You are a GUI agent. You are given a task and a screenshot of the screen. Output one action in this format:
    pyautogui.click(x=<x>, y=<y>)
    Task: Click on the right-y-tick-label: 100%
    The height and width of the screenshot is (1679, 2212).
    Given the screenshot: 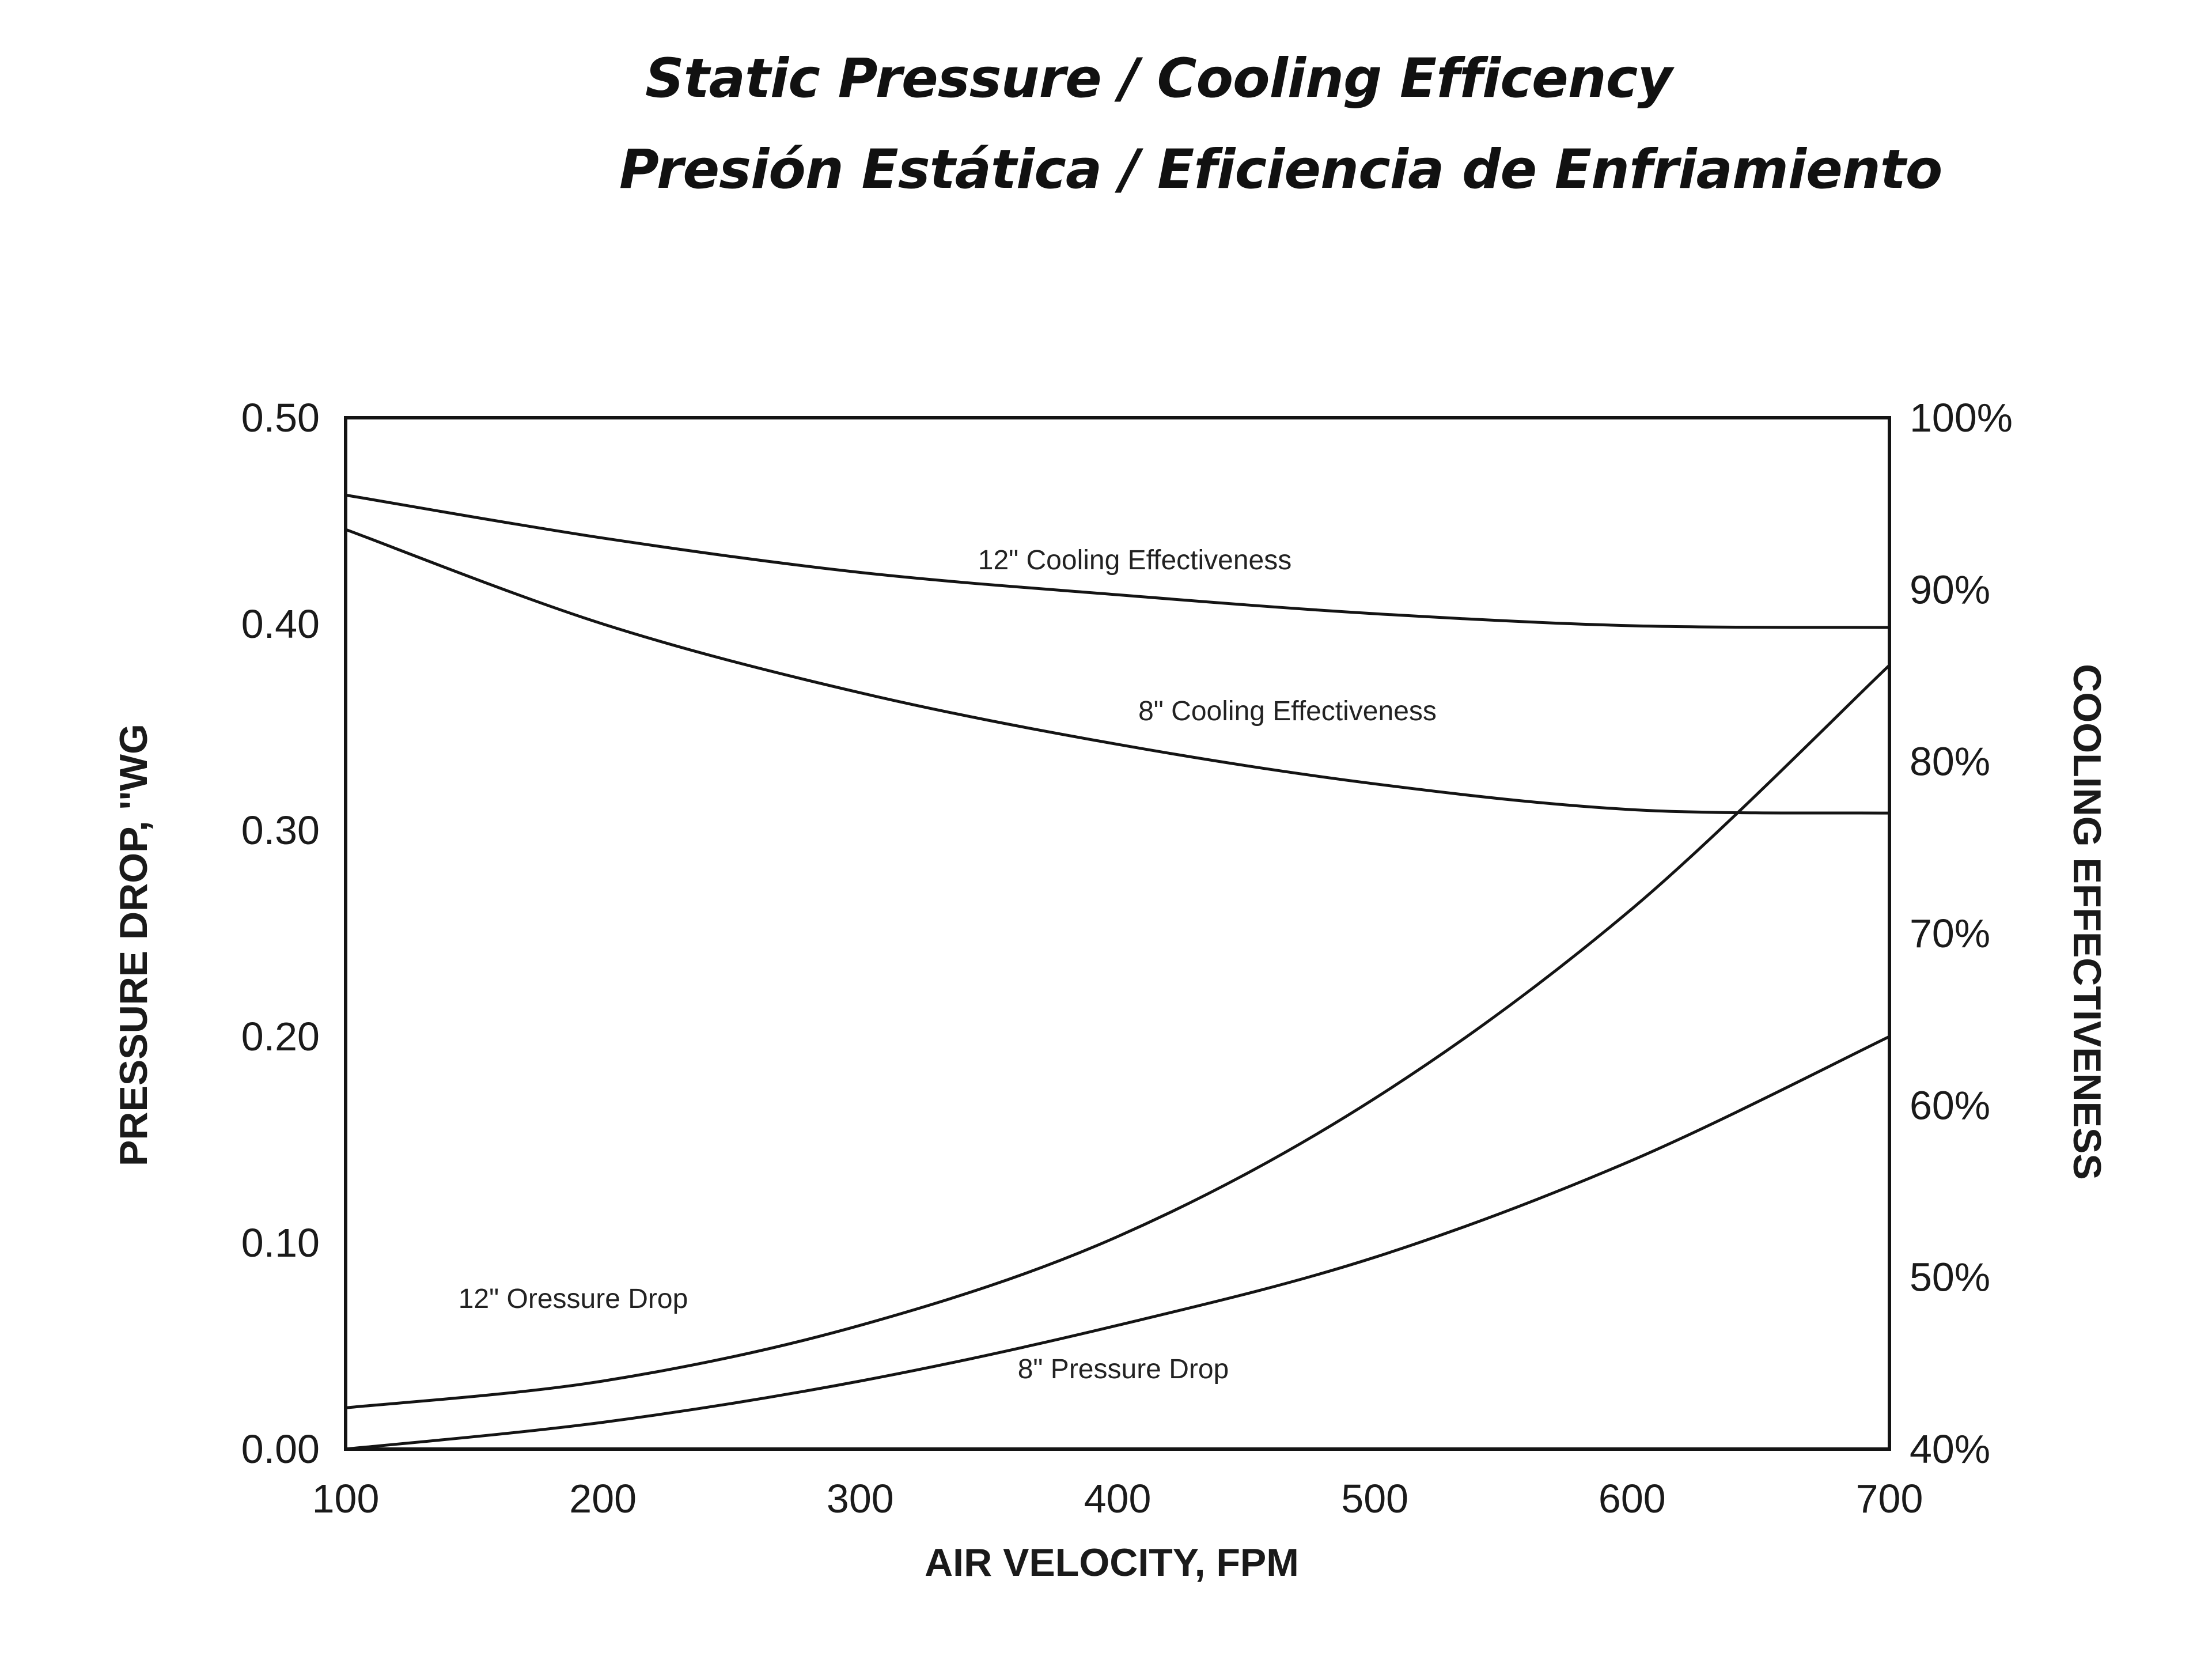 What is the action you would take?
    pyautogui.click(x=1961, y=417)
    